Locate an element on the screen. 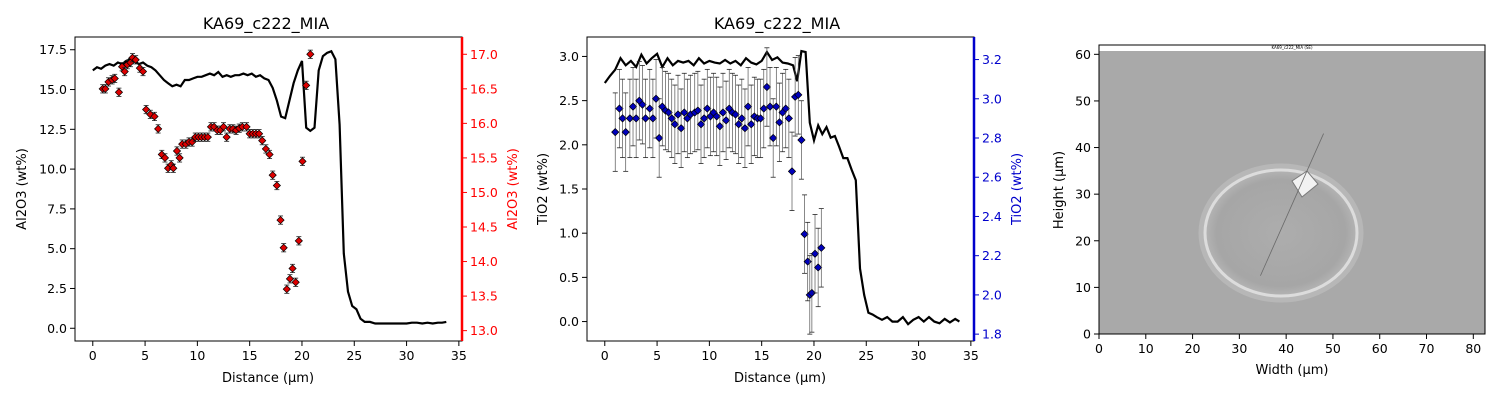 Image resolution: width=1500 pixels, height=400 pixels. y2-tick-label: 13.0 is located at coordinates (484, 330).